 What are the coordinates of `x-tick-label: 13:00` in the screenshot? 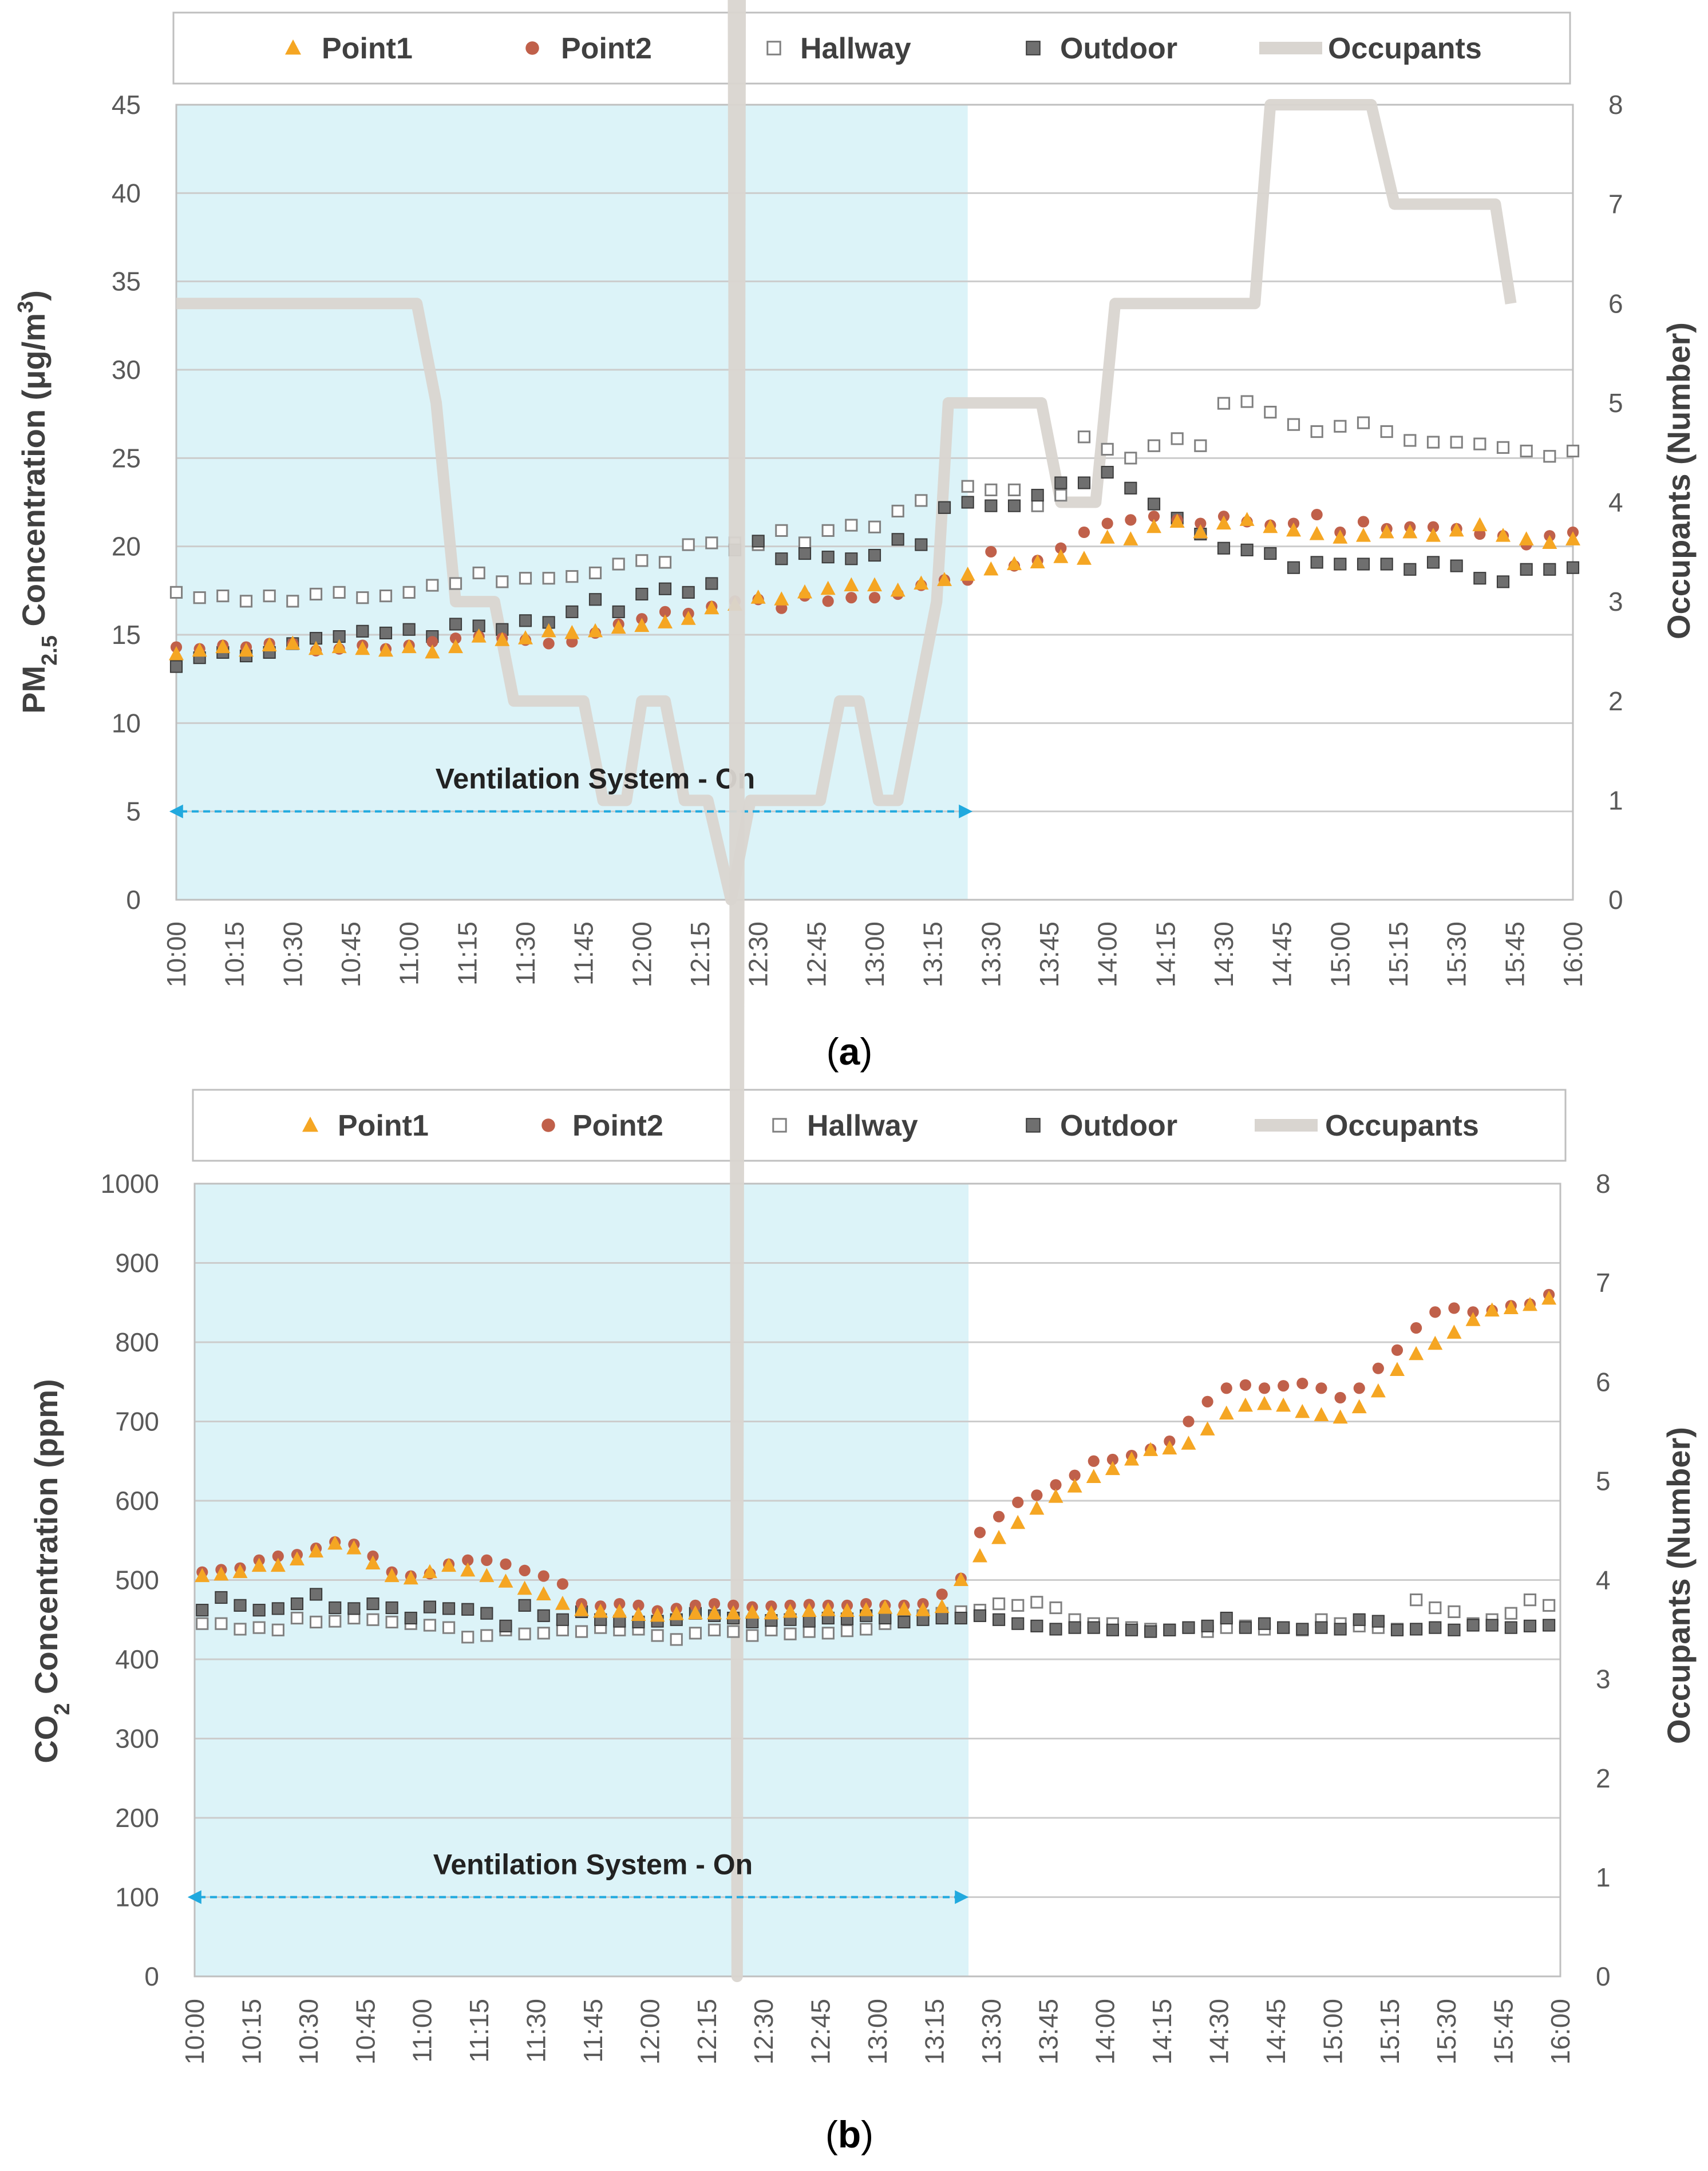 It's located at (875, 954).